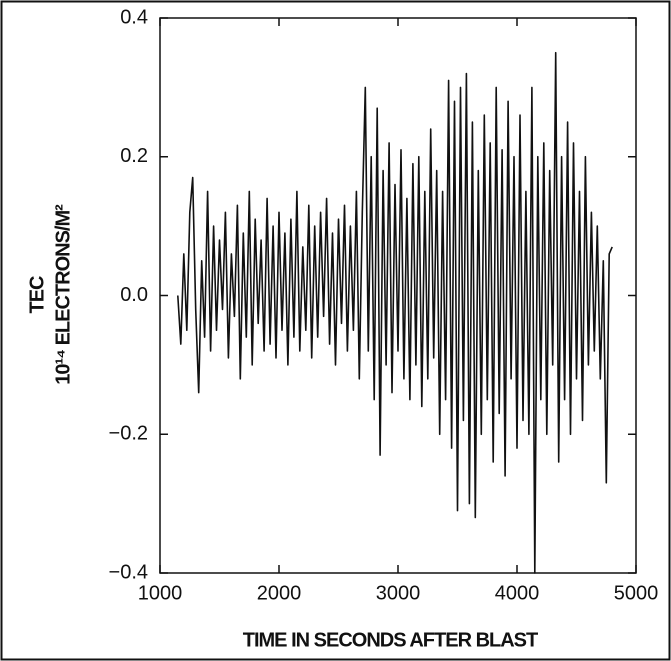 Image resolution: width=671 pixels, height=661 pixels. Describe the element at coordinates (636, 593) in the screenshot. I see `x-tick-label: 5000` at that location.